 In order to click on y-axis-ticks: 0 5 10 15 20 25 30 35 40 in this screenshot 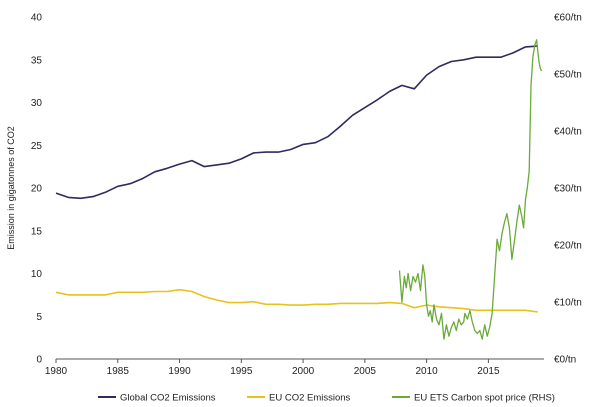, I will do `click(37, 189)`.